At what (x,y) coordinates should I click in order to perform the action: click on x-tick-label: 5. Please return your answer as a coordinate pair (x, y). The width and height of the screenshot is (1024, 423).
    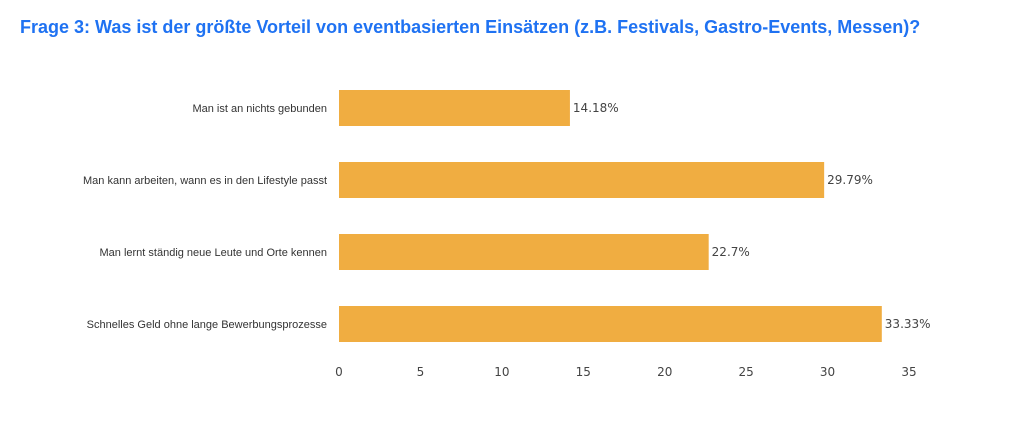
    Looking at the image, I should click on (421, 372).